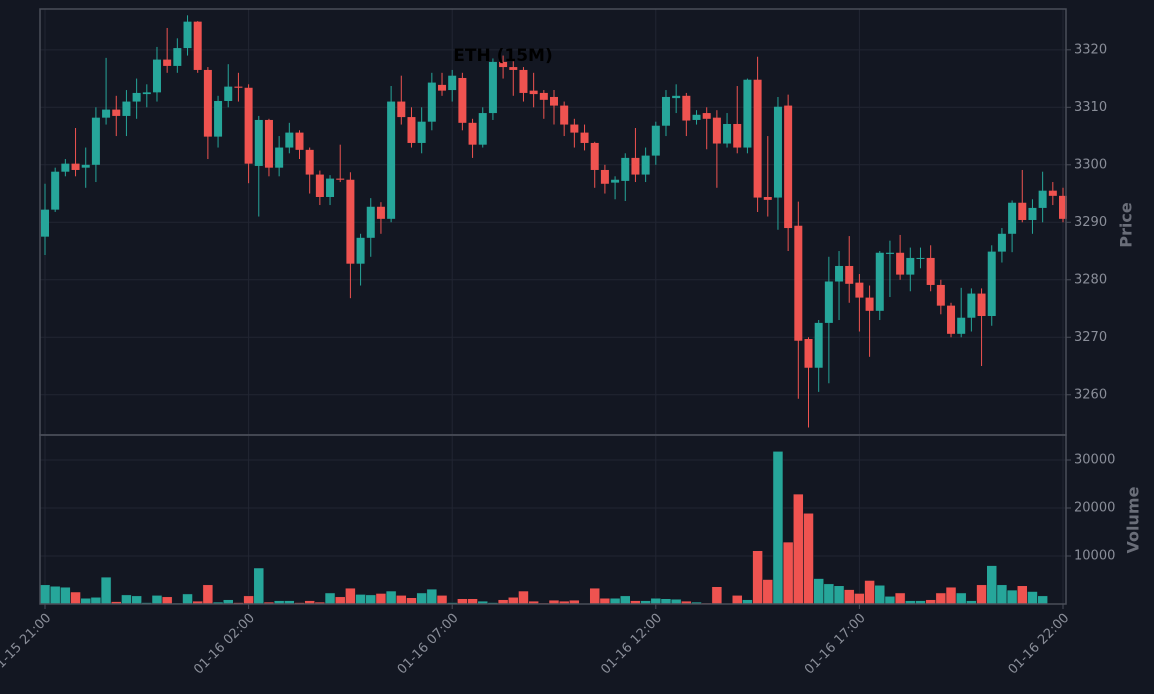 Image resolution: width=1154 pixels, height=694 pixels. I want to click on chart-title: ETH (15M), so click(502, 56).